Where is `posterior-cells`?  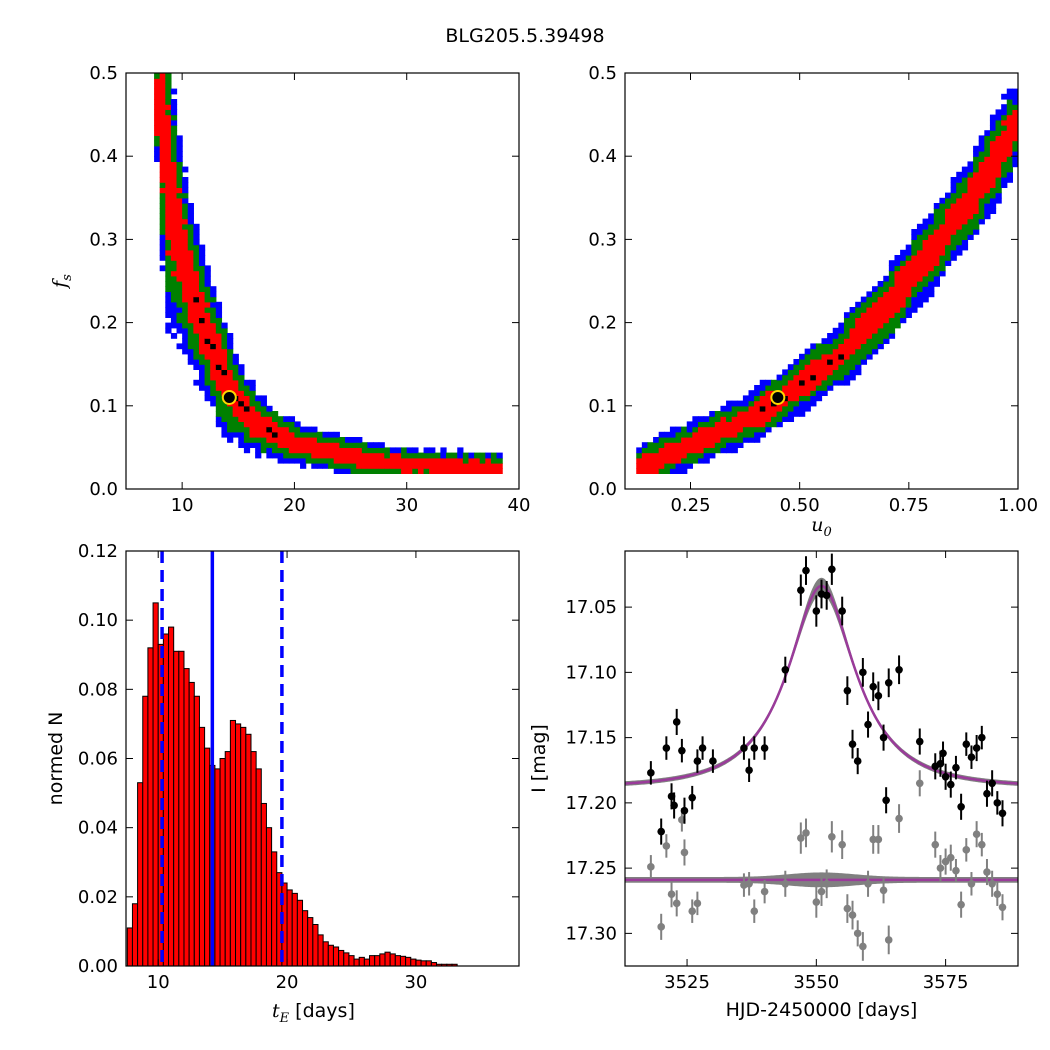
posterior-cells is located at coordinates (328, 273).